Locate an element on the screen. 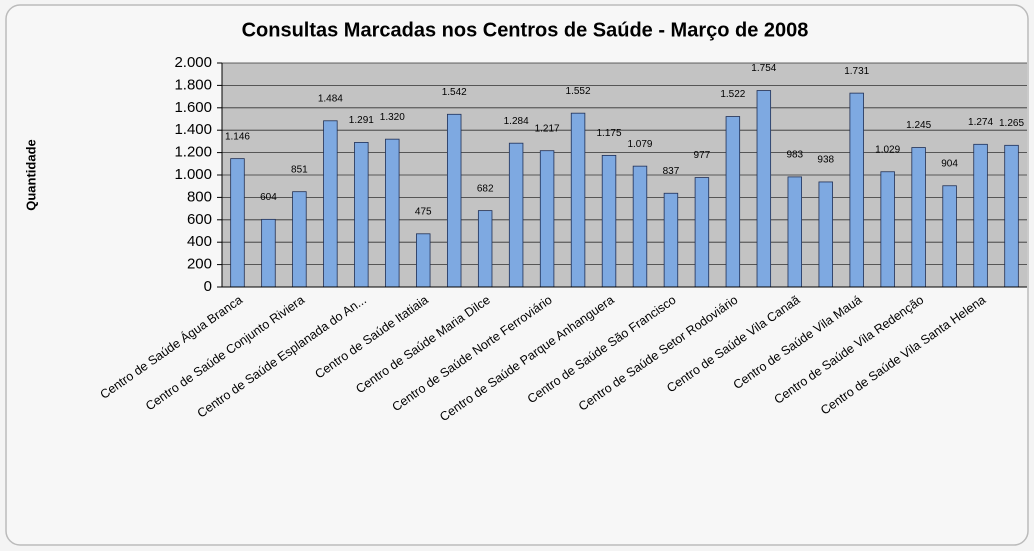 The height and width of the screenshot is (551, 1034). y-tick-label: 1.800 is located at coordinates (193, 84).